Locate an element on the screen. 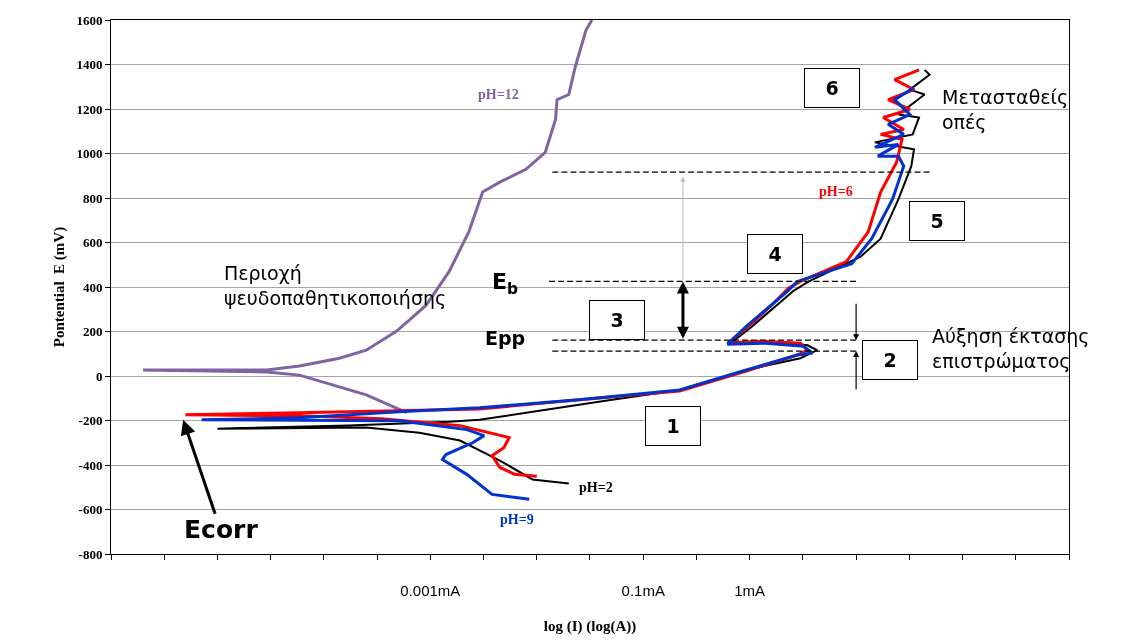 This screenshot has height=644, width=1133. y-tick-label: -800 is located at coordinates (90, 554).